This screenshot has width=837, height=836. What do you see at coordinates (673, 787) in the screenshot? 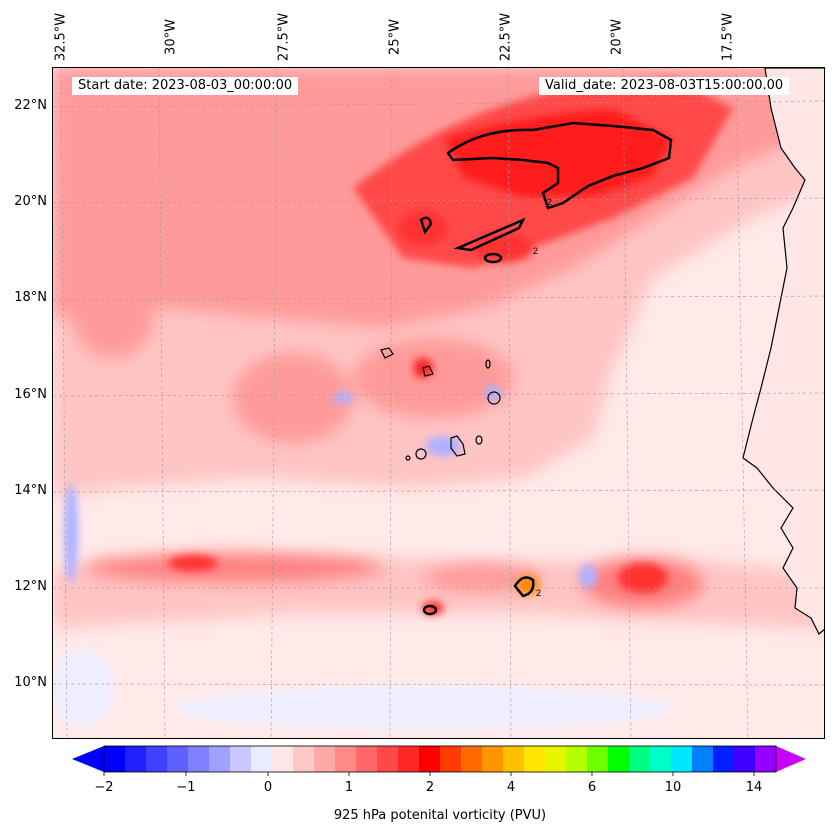
I see `colorbar-tick: 10` at bounding box center [673, 787].